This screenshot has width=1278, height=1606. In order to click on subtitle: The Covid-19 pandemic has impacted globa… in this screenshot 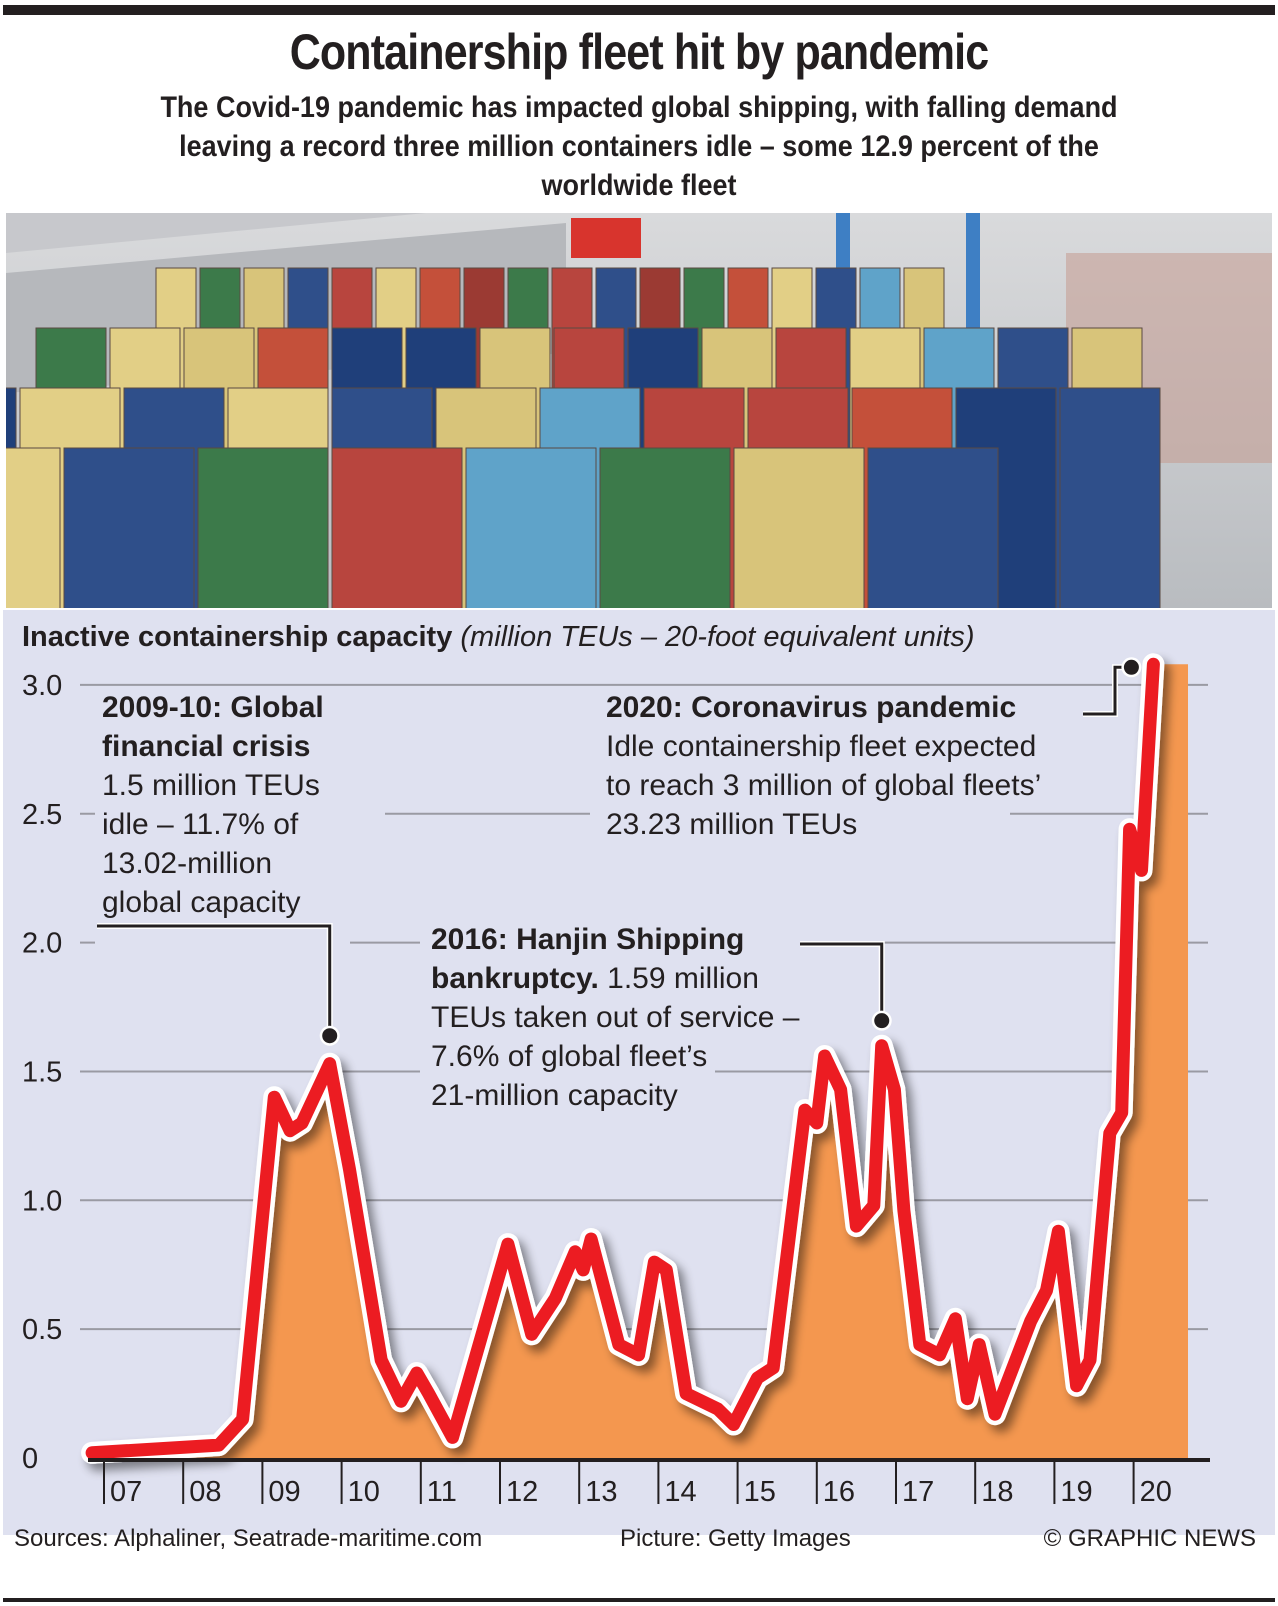, I will do `click(639, 146)`.